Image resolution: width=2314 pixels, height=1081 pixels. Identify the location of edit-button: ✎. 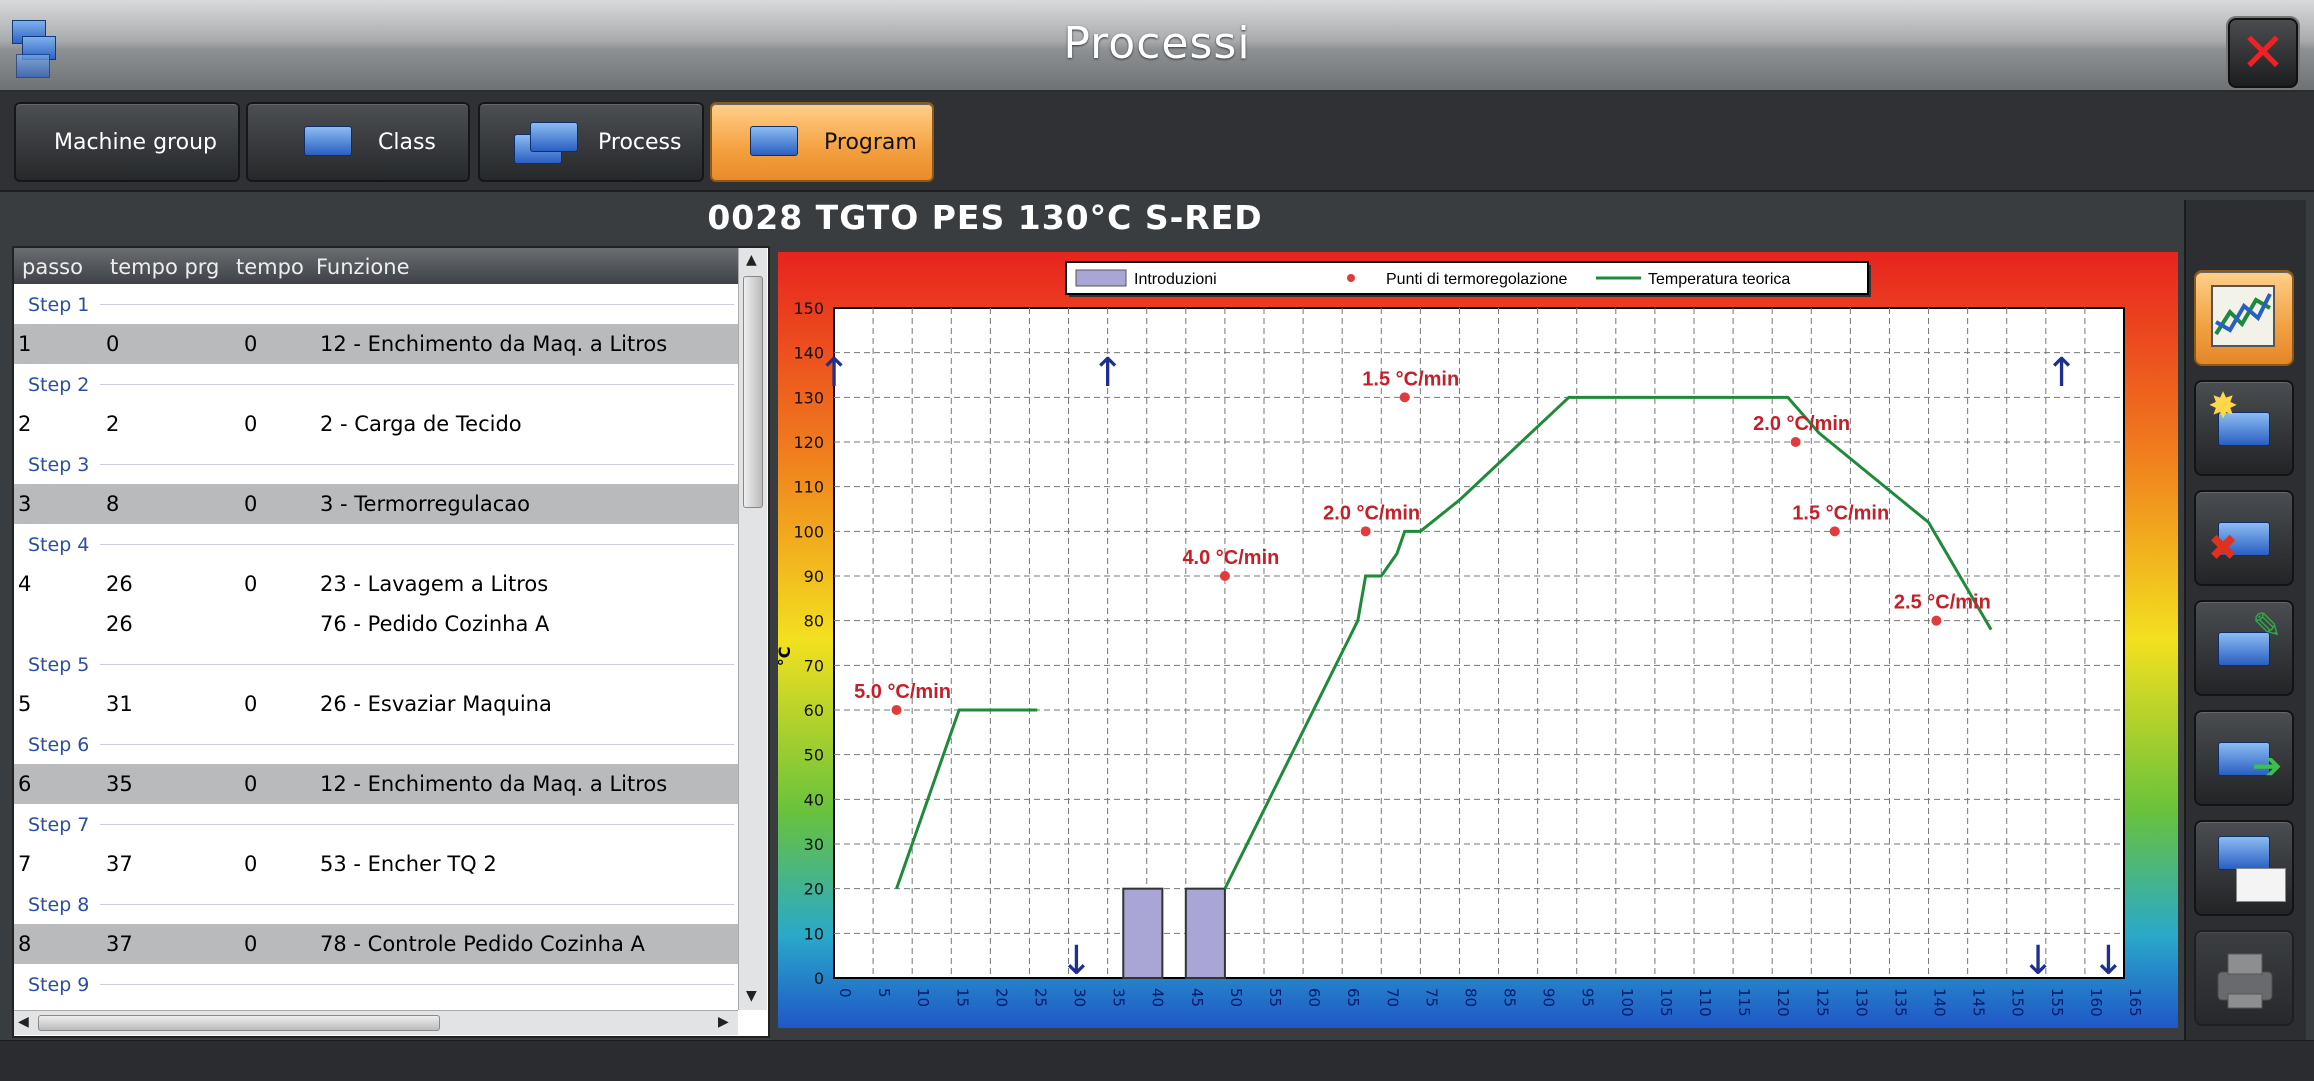
(2244, 648).